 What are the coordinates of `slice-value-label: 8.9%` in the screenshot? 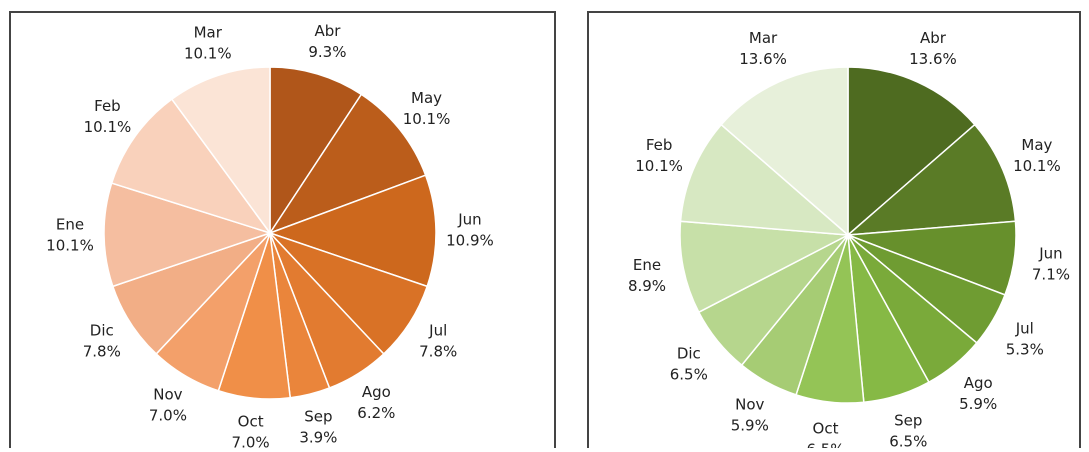 It's located at (647, 286).